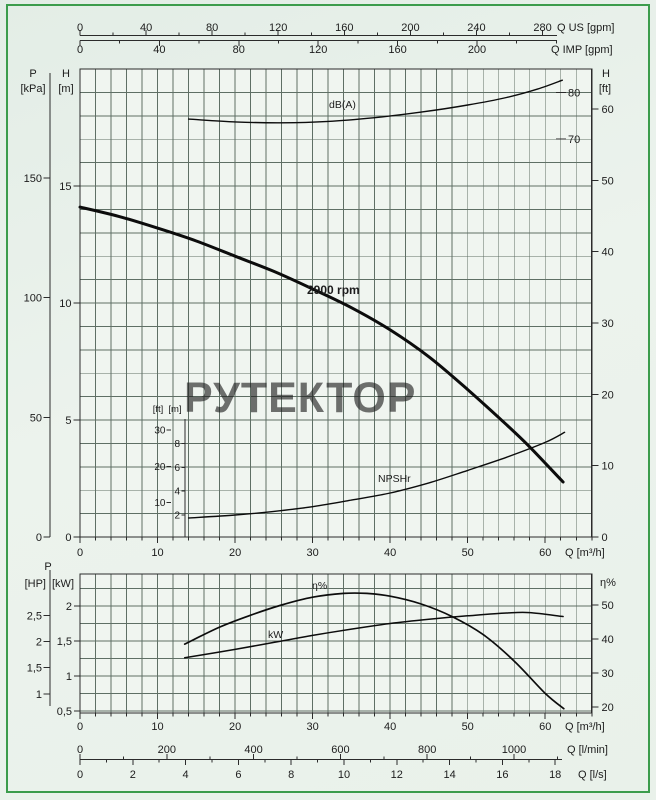 The image size is (656, 800). Describe the element at coordinates (373, 635) in the screenshot. I see `power-curve` at that location.